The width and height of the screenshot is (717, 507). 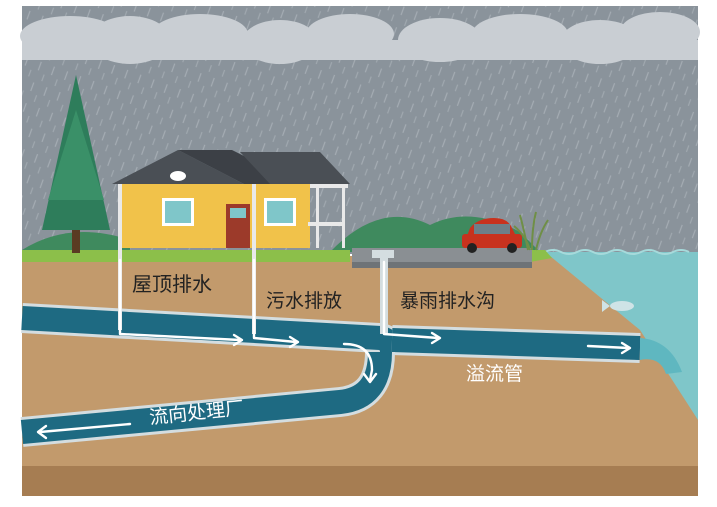 I want to click on grass, so click(x=186, y=256).